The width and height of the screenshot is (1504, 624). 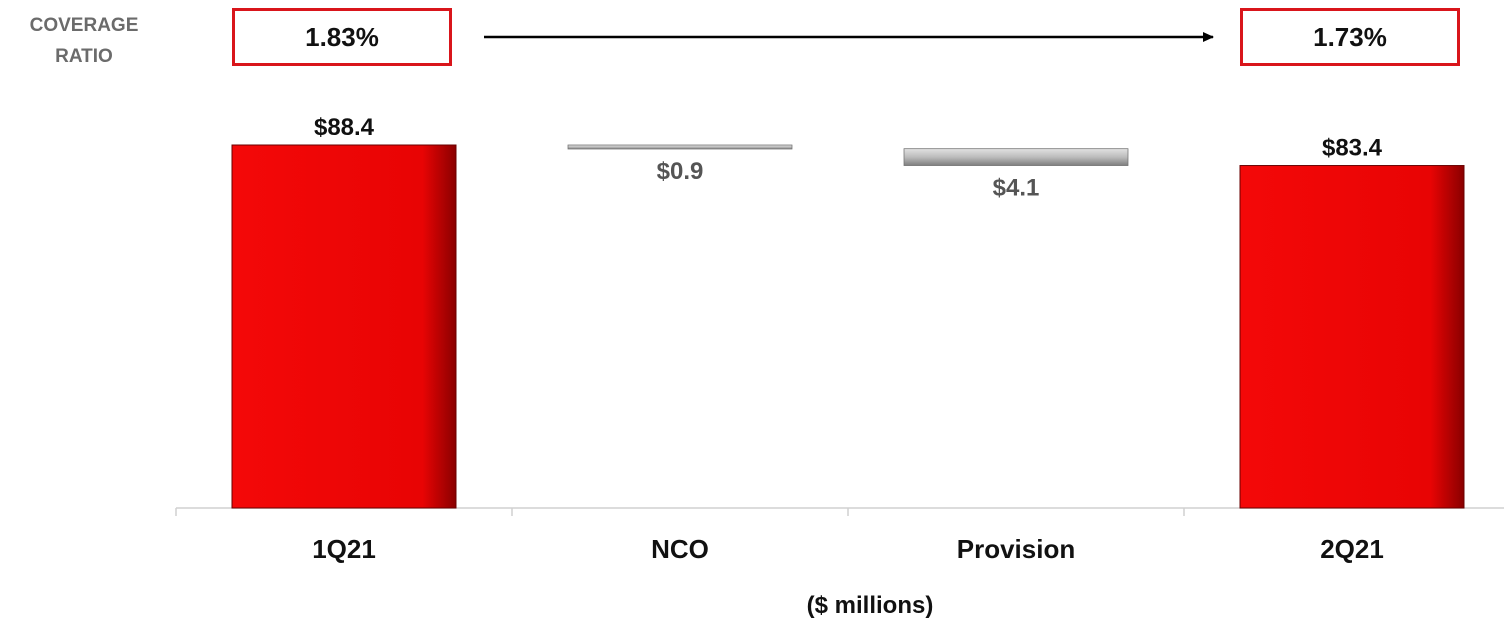 What do you see at coordinates (84, 56) in the screenshot?
I see `coverage-ratio-label-line2: RATIO` at bounding box center [84, 56].